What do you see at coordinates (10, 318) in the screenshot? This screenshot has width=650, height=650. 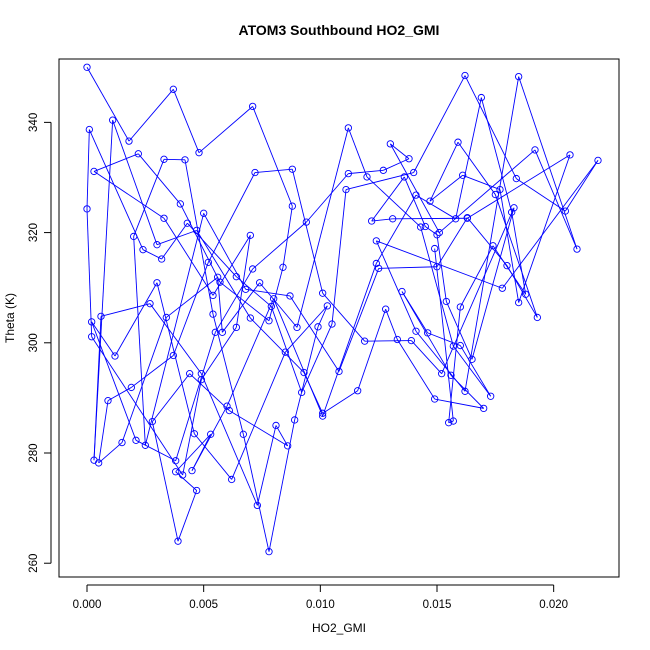 I see `y-axis-label: Theta (K)` at bounding box center [10, 318].